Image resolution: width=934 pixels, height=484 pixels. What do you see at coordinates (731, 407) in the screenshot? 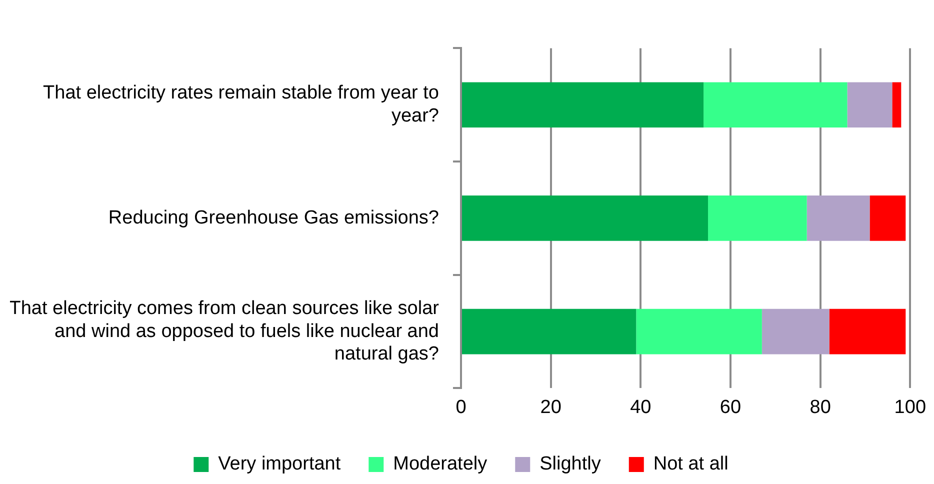
I see `x-tick-label: 60` at bounding box center [731, 407].